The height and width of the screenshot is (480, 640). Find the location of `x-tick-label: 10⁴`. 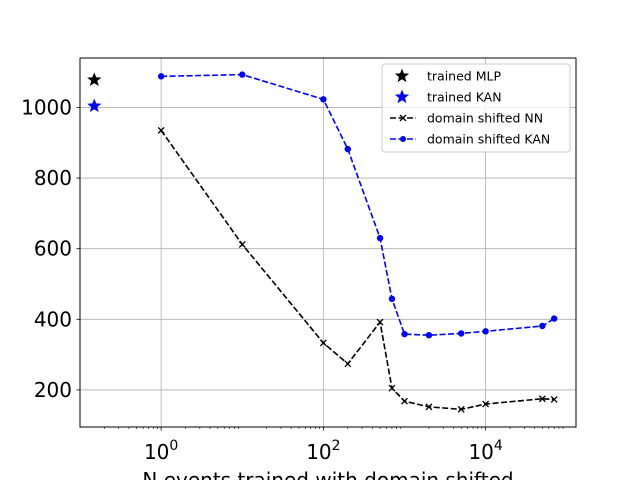

x-tick-label: 10⁴ is located at coordinates (485, 451).